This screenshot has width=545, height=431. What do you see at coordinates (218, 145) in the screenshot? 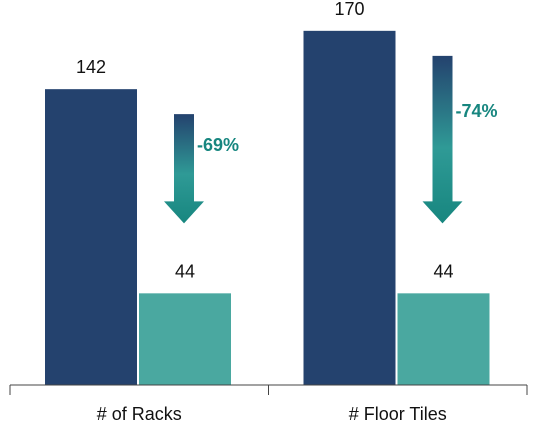
I see `change-label-of-racks: -69%` at bounding box center [218, 145].